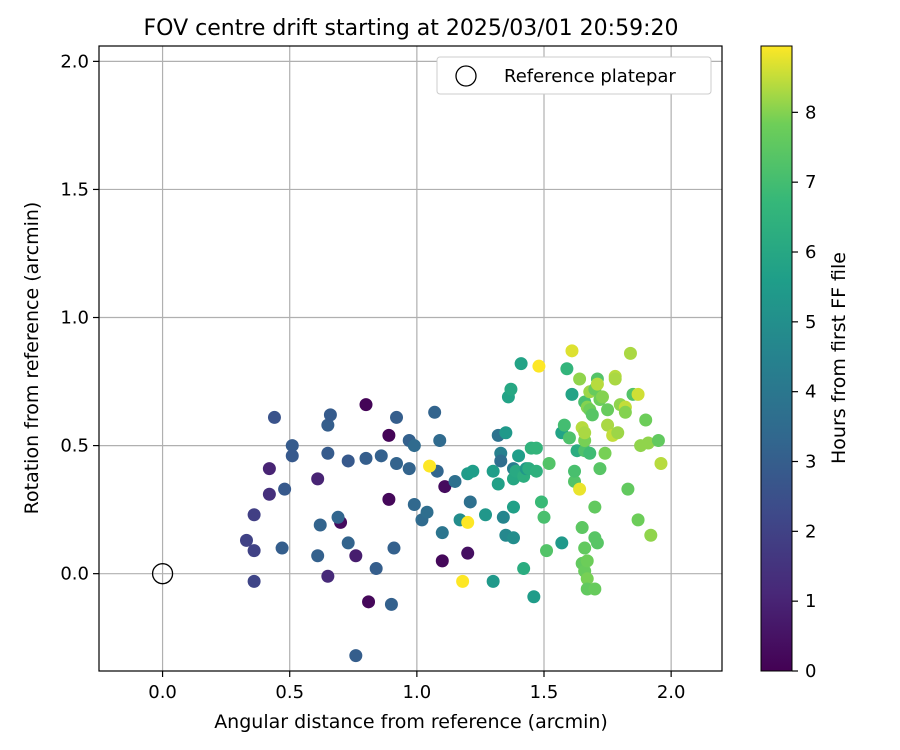 This screenshot has width=900, height=750. What do you see at coordinates (810, 322) in the screenshot?
I see `colorbar-tick-label: 5` at bounding box center [810, 322].